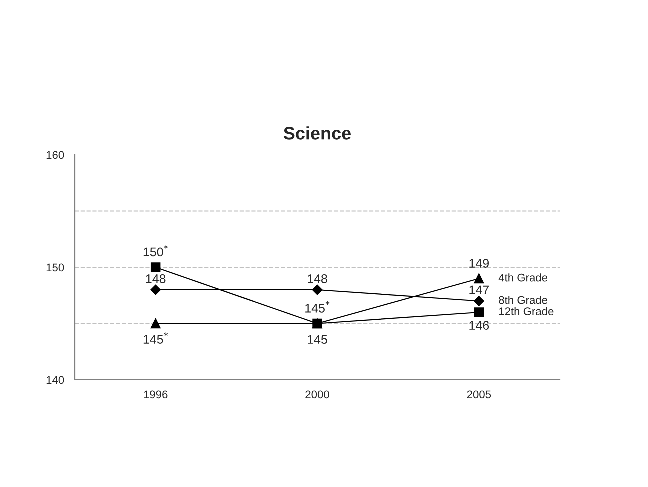 The image size is (648, 487). What do you see at coordinates (526, 311) in the screenshot?
I see `series-label: 12th Grade` at bounding box center [526, 311].